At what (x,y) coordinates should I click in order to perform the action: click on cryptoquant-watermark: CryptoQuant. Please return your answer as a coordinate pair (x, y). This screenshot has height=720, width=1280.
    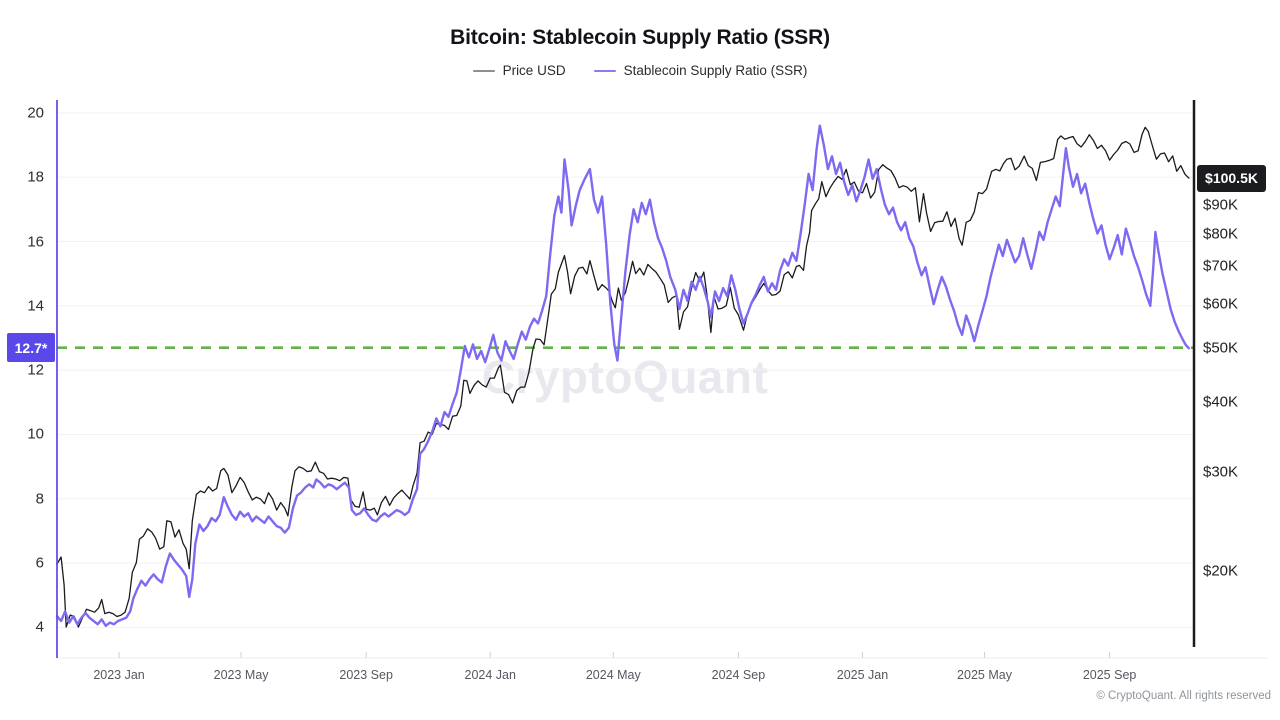
    Looking at the image, I should click on (625, 377).